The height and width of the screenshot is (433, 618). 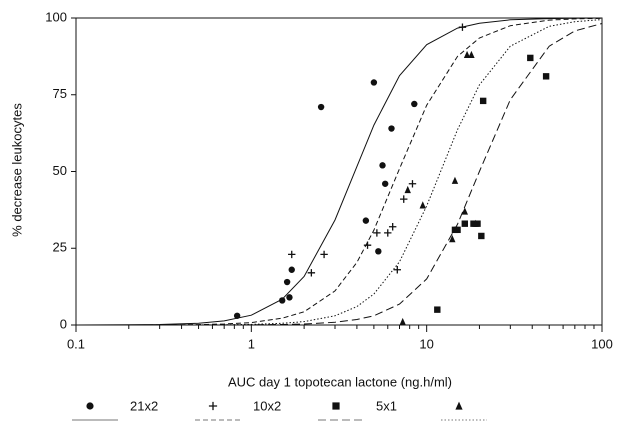 What do you see at coordinates (602, 343) in the screenshot?
I see `x-tick-label: 100` at bounding box center [602, 343].